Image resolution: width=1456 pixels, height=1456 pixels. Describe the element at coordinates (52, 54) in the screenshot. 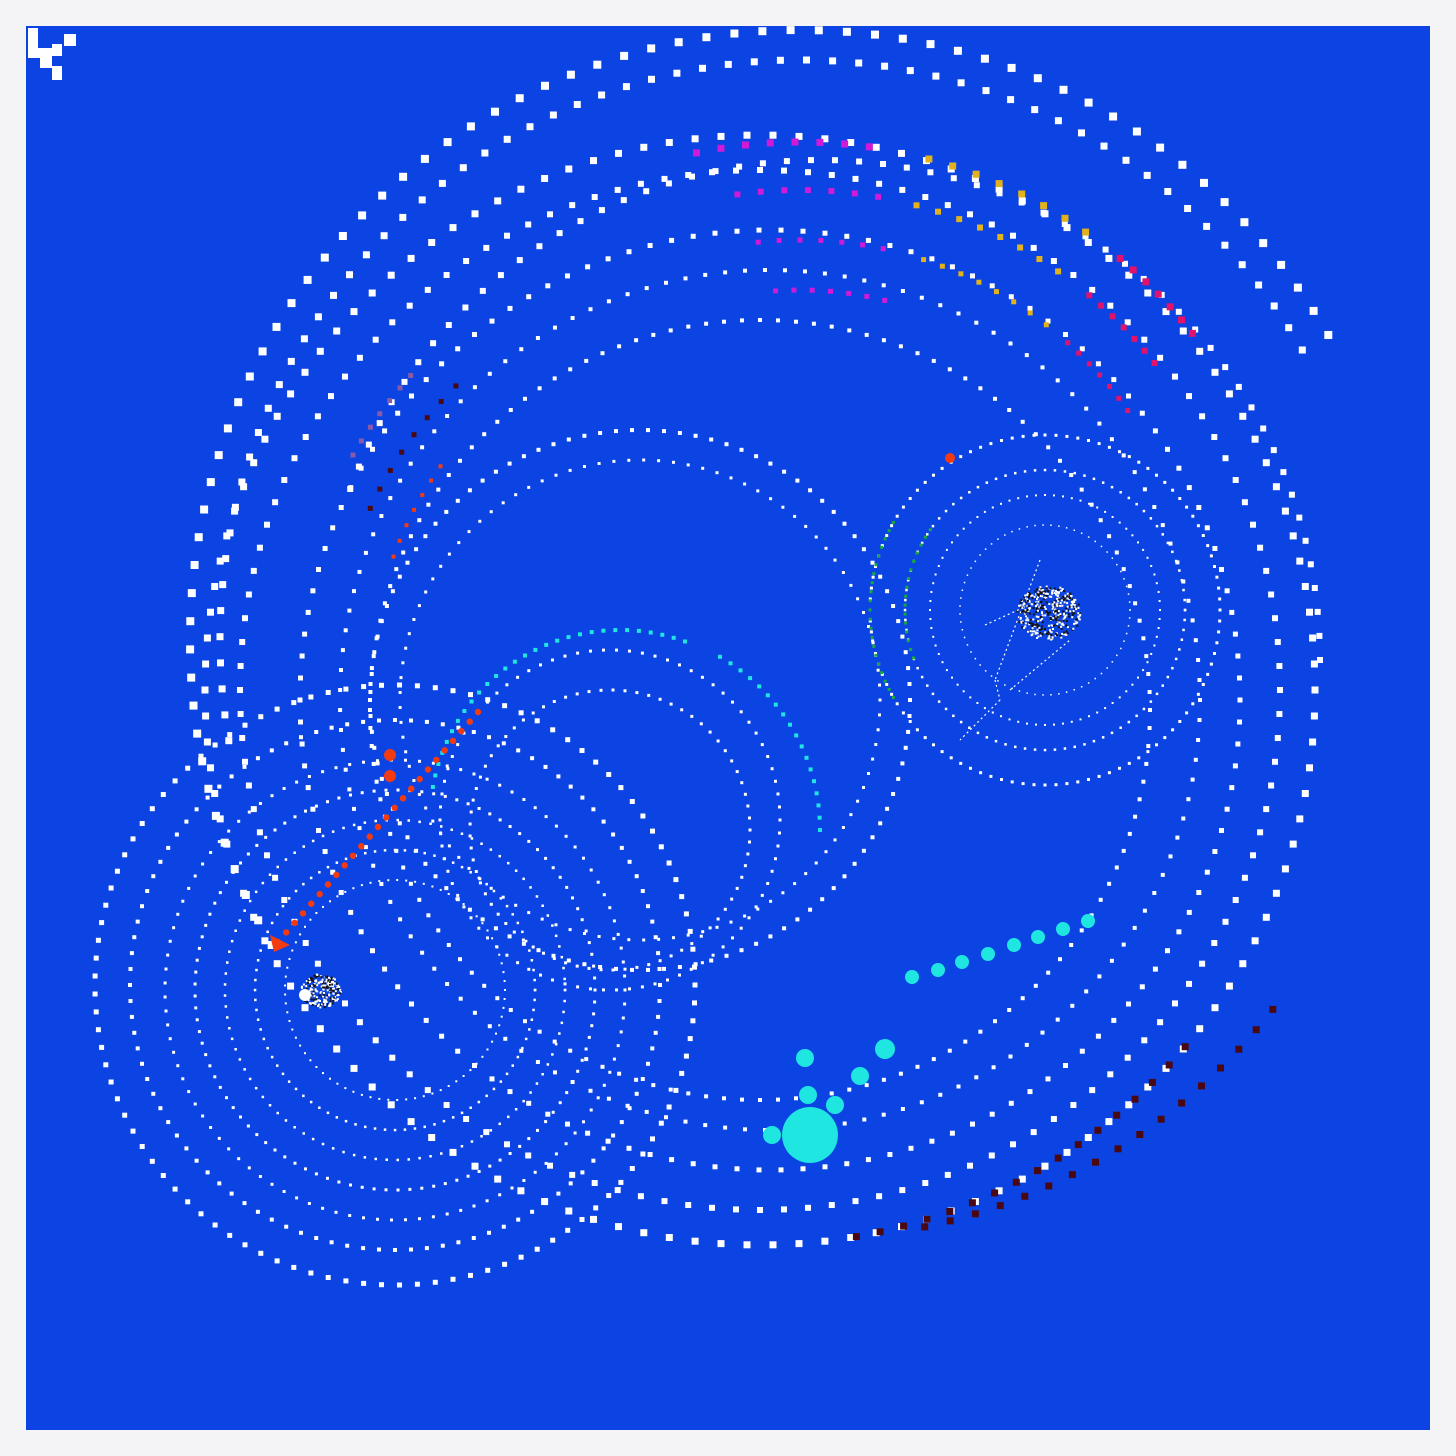

I see `brand-mark-icon` at that location.